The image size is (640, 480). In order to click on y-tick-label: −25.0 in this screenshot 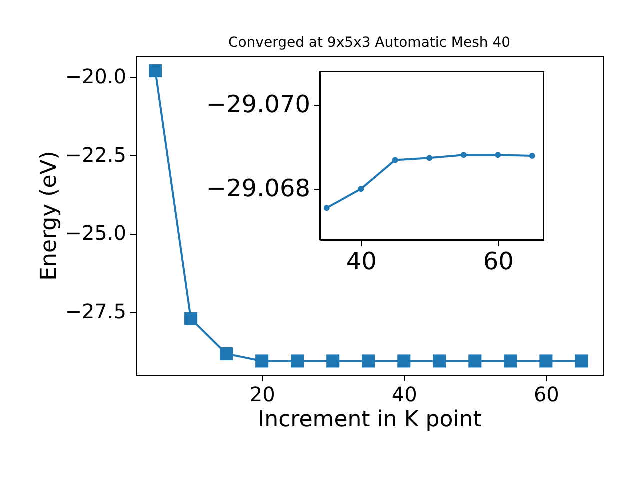, I will do `click(95, 233)`.